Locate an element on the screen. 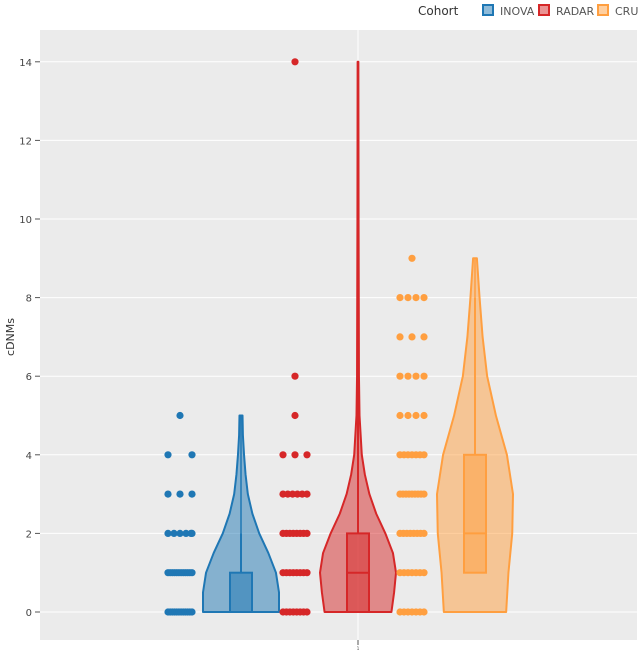  x-tick-label: 1 is located at coordinates (358, 648).